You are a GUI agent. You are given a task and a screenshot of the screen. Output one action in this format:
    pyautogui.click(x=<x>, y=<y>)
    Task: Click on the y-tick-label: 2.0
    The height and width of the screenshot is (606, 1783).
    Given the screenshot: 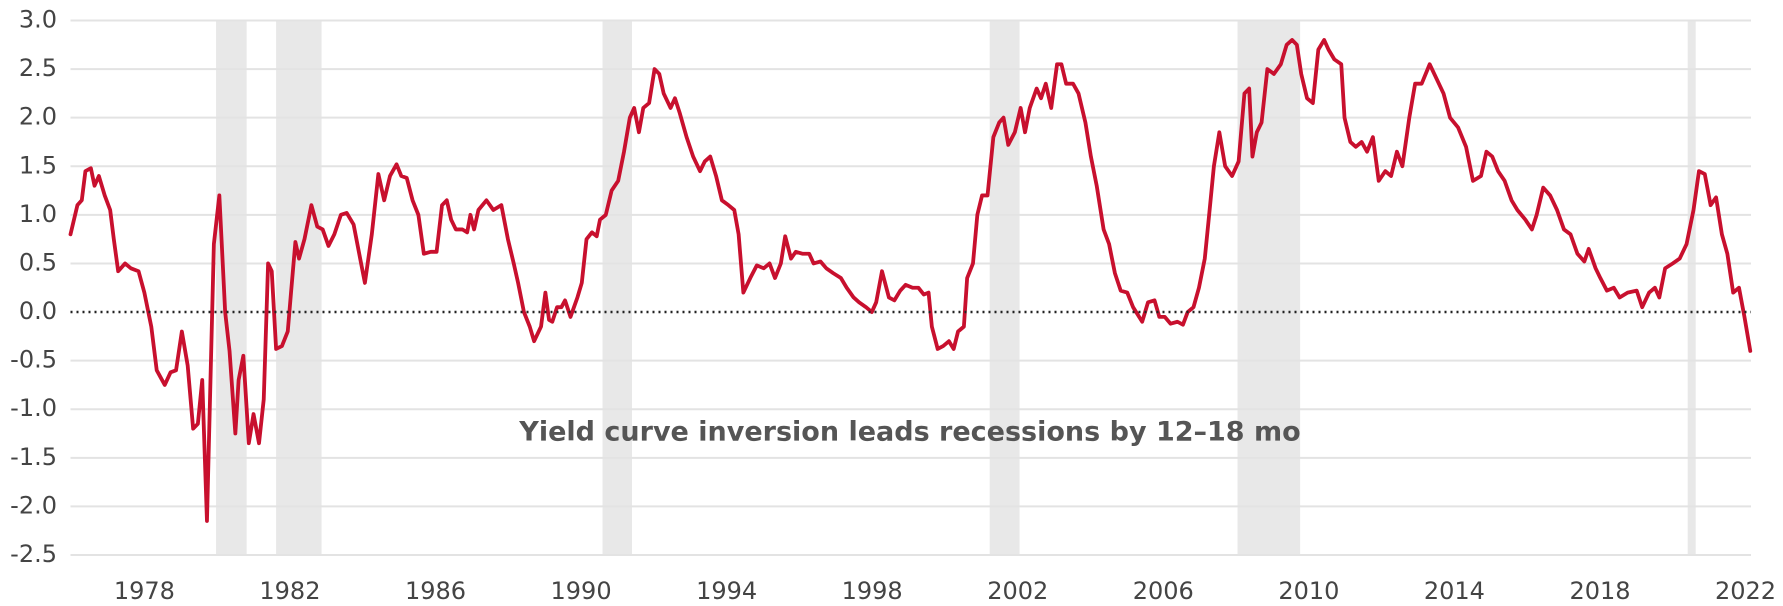 What is the action you would take?
    pyautogui.click(x=38, y=117)
    